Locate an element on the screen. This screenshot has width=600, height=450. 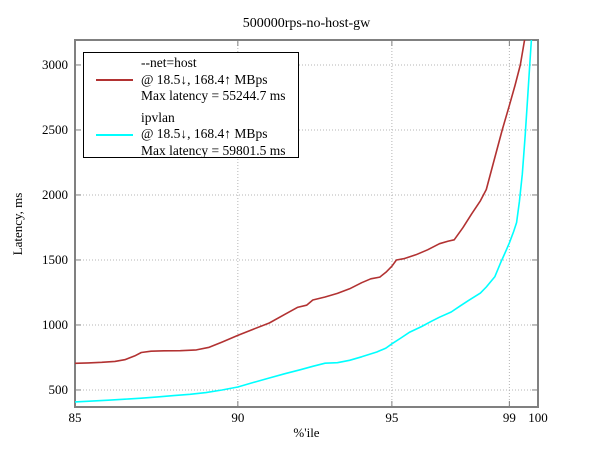
x-axis-label: %'ile is located at coordinates (306, 432).